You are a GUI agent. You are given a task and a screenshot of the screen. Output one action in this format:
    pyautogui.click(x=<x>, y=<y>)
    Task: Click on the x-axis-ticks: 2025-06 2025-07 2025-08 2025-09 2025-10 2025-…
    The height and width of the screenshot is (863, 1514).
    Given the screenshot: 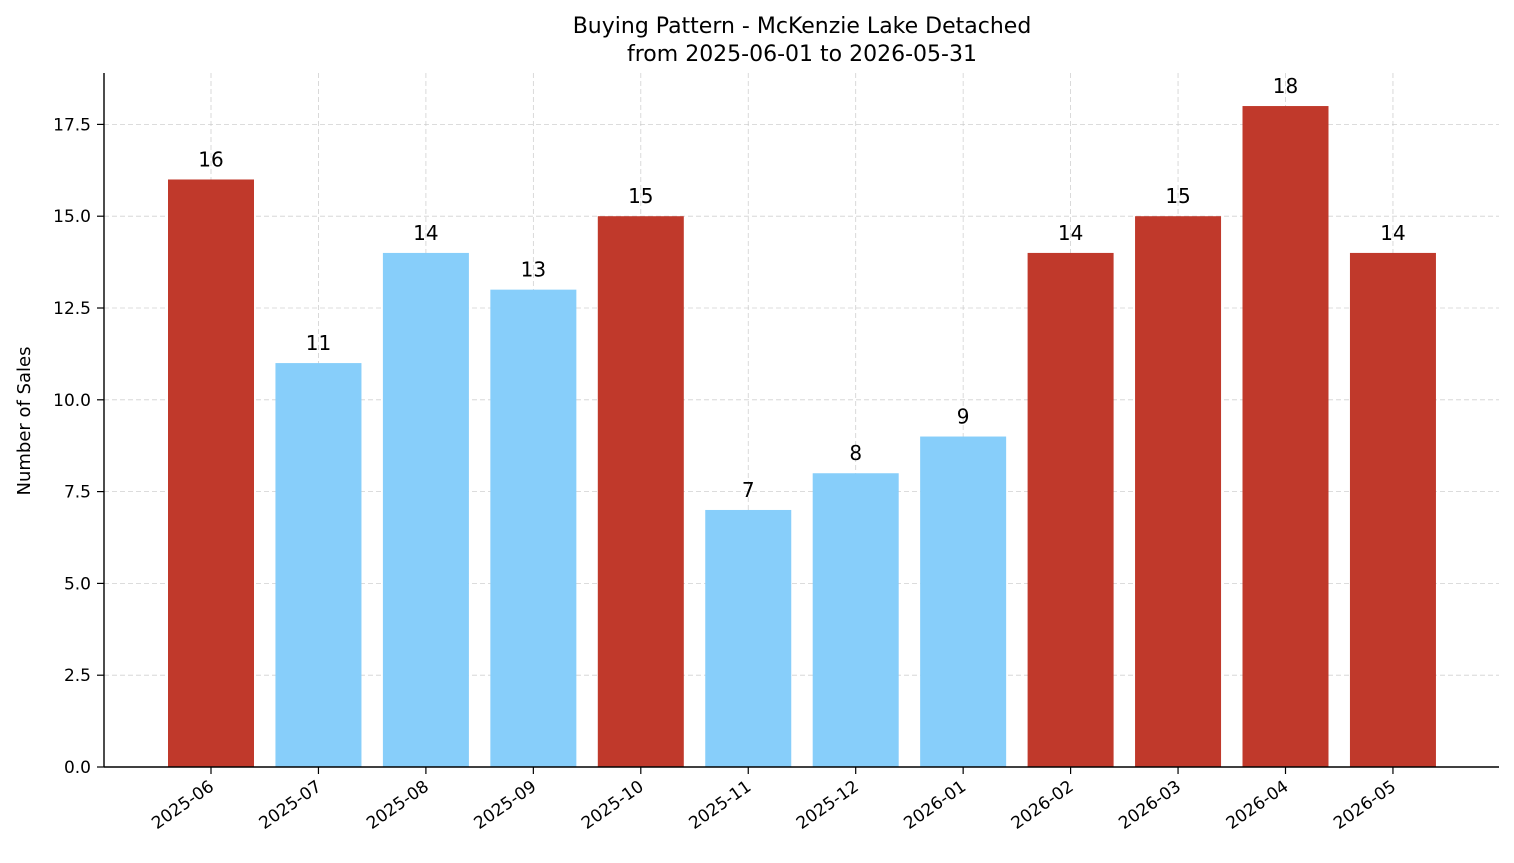 What is the action you would take?
    pyautogui.click(x=774, y=800)
    